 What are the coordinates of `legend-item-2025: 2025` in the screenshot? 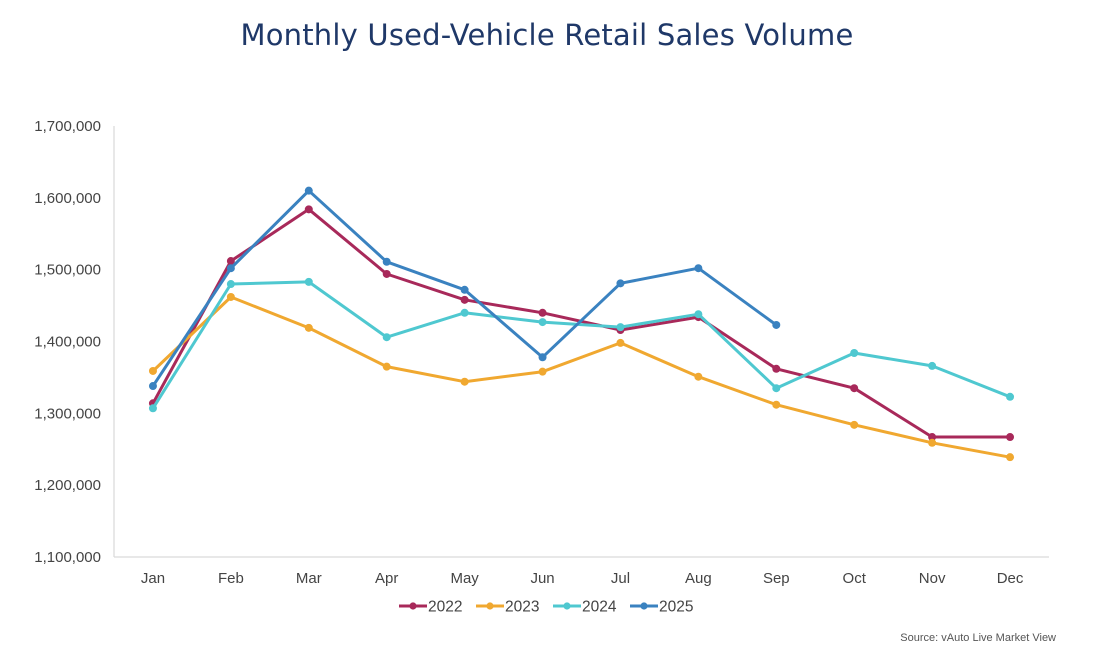 It's located at (661, 607).